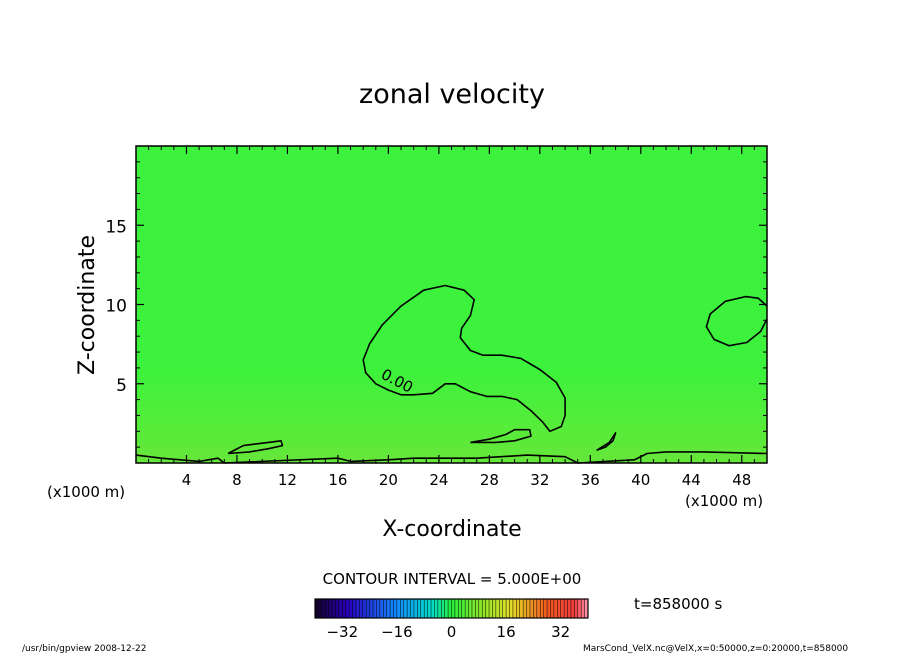 Image resolution: width=904 pixels, height=654 pixels. I want to click on colorbar-tick-label: −16, so click(397, 632).